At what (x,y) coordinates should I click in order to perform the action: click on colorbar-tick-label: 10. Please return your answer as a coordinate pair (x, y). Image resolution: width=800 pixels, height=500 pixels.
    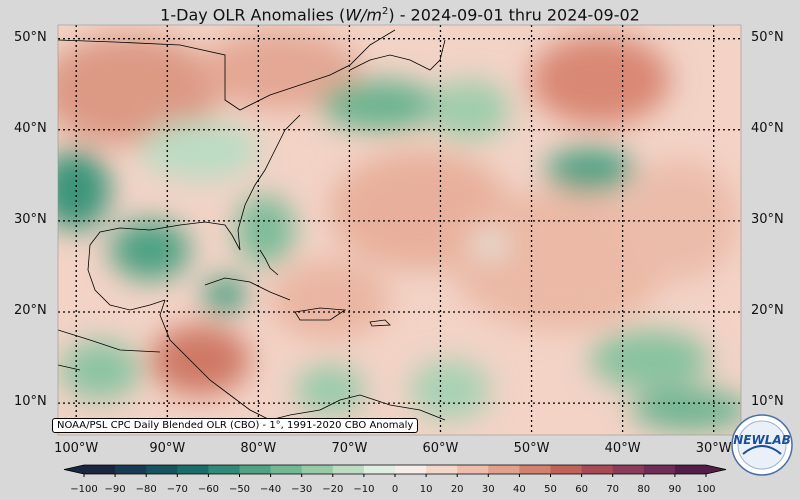
    Looking at the image, I should click on (426, 489).